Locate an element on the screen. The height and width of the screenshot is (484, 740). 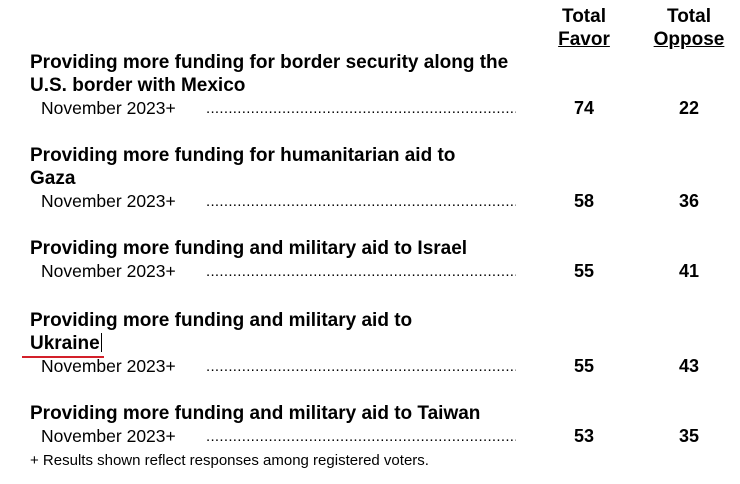
oppose-value: 22 is located at coordinates (689, 108).